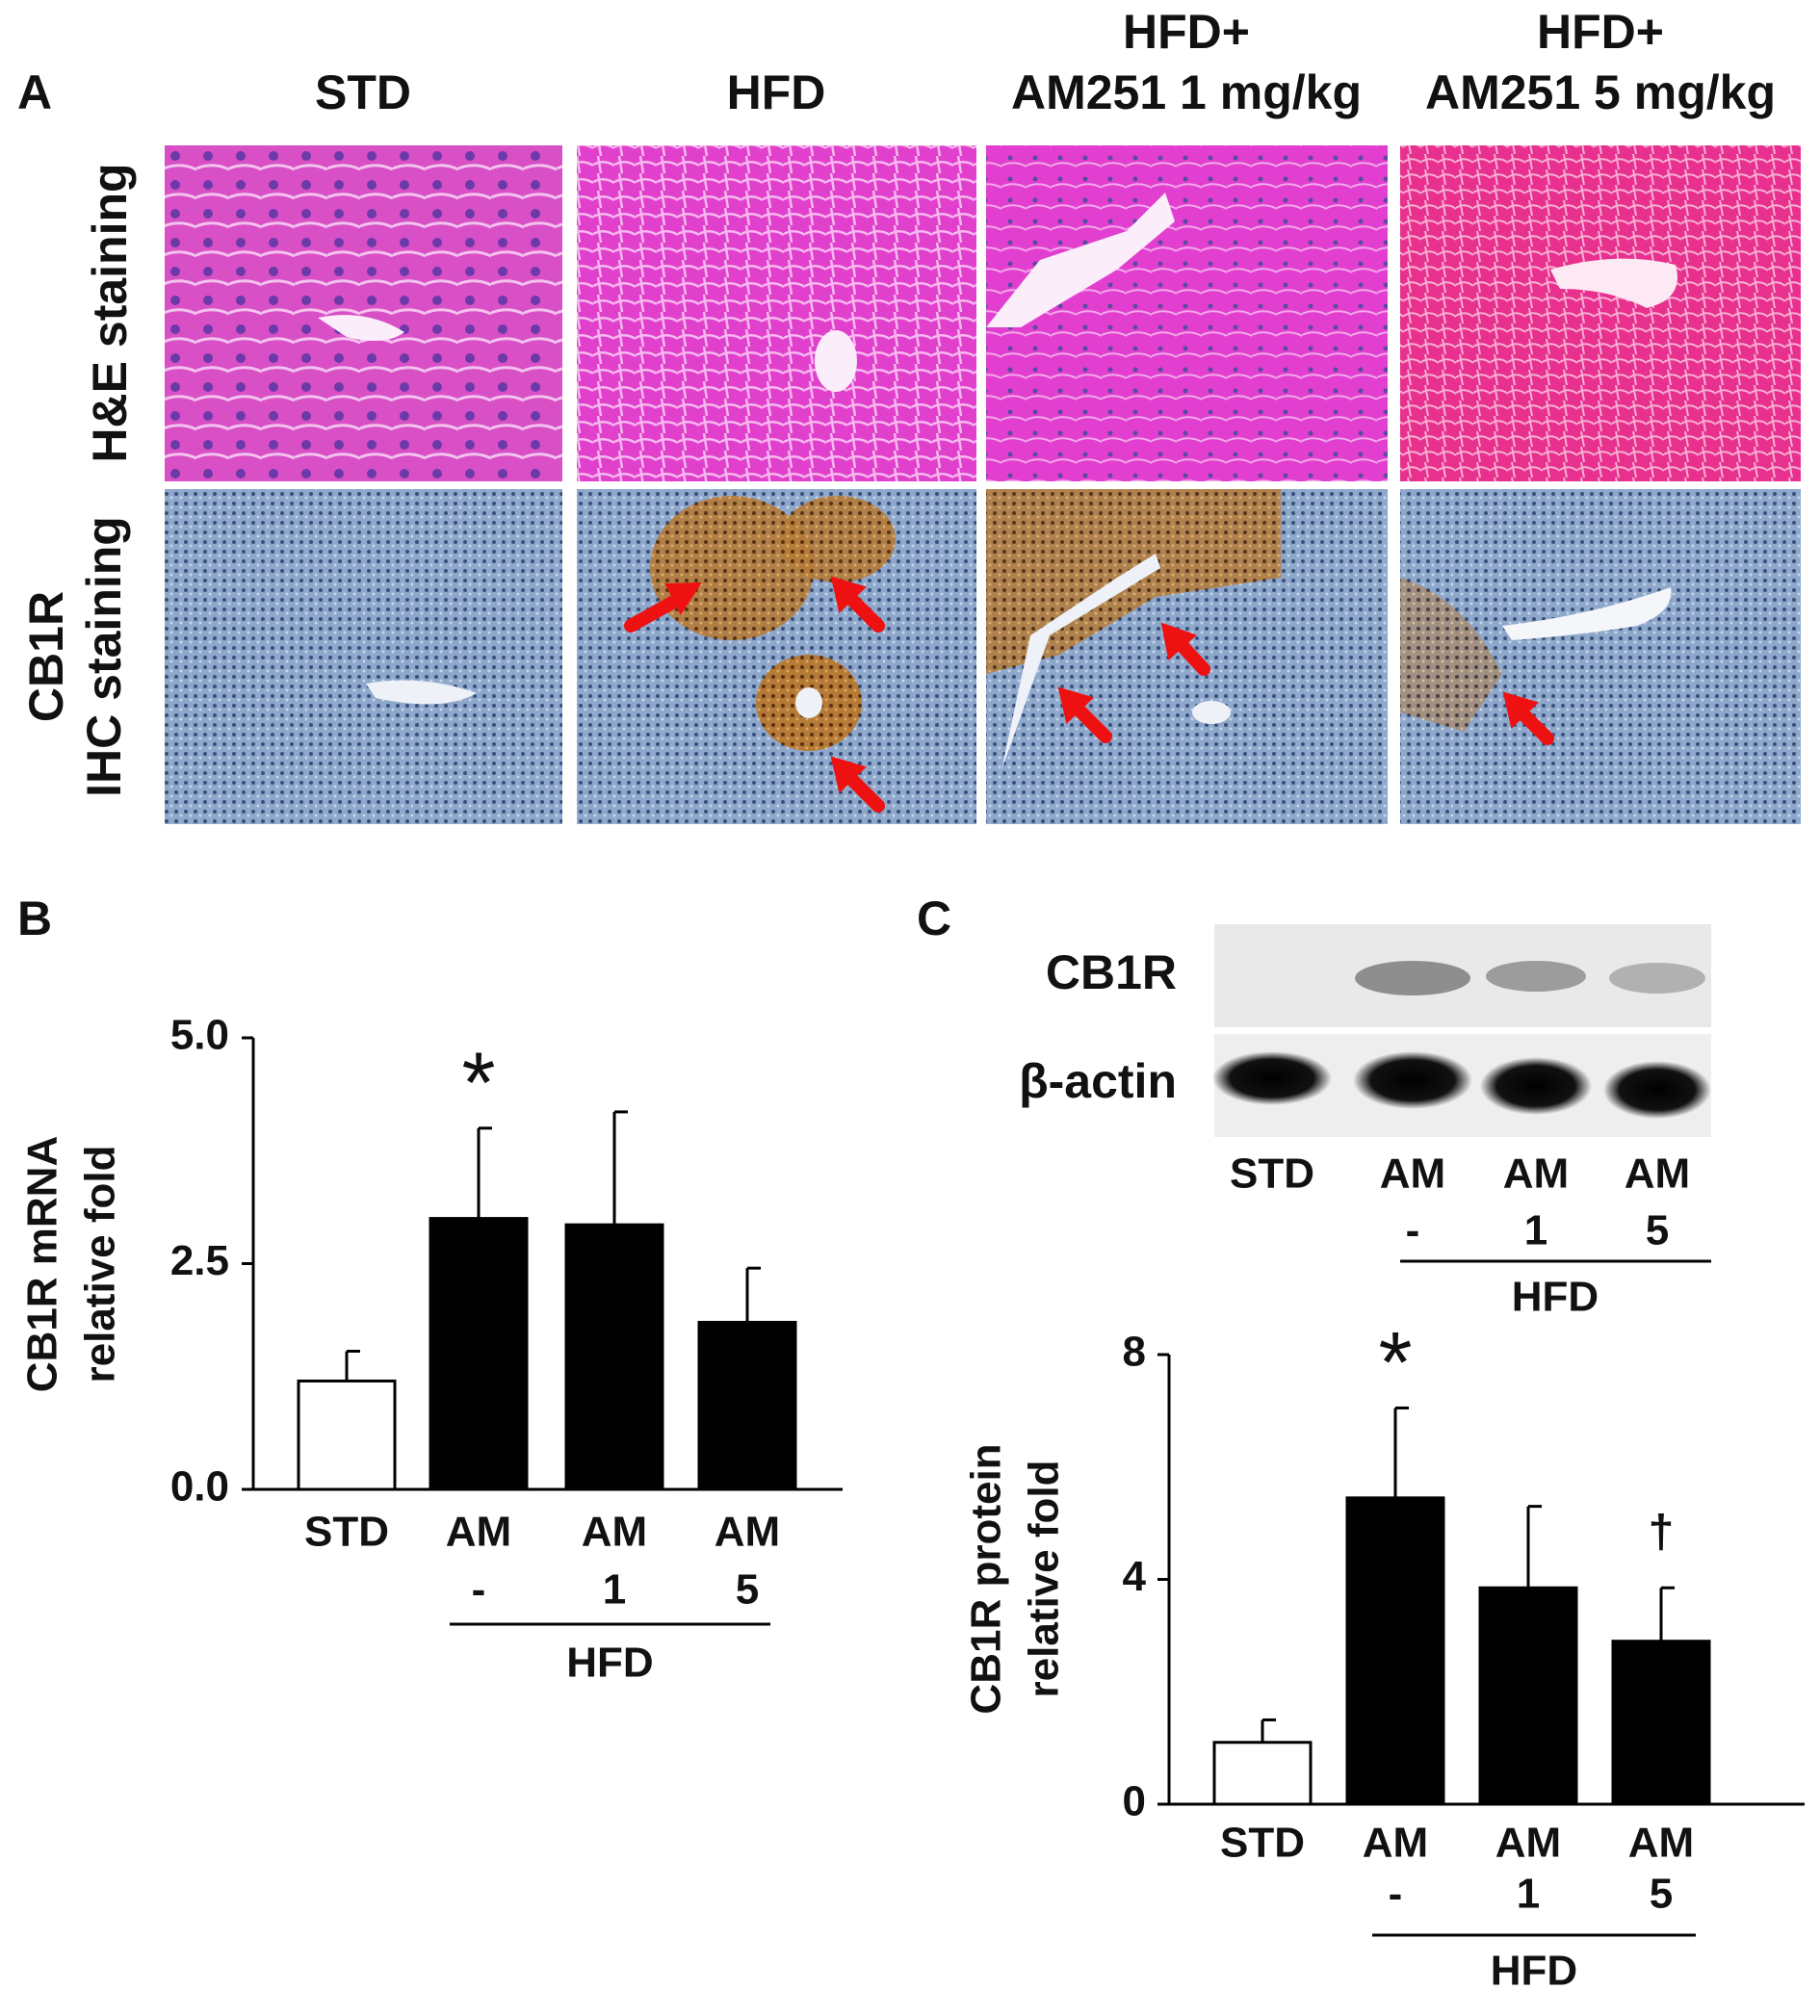 Image resolution: width=1820 pixels, height=2016 pixels. What do you see at coordinates (34, 918) in the screenshot?
I see `panel-label: B` at bounding box center [34, 918].